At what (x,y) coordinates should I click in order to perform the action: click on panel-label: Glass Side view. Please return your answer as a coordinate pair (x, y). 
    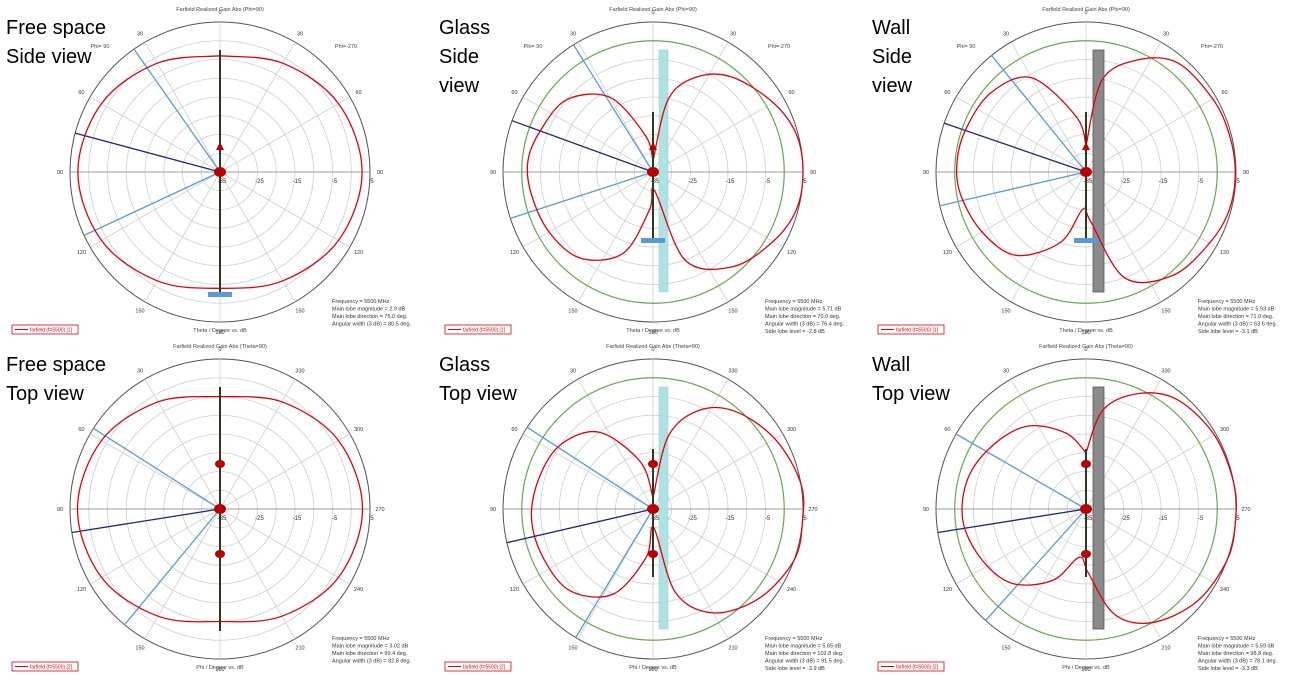
    Looking at the image, I should click on (465, 57).